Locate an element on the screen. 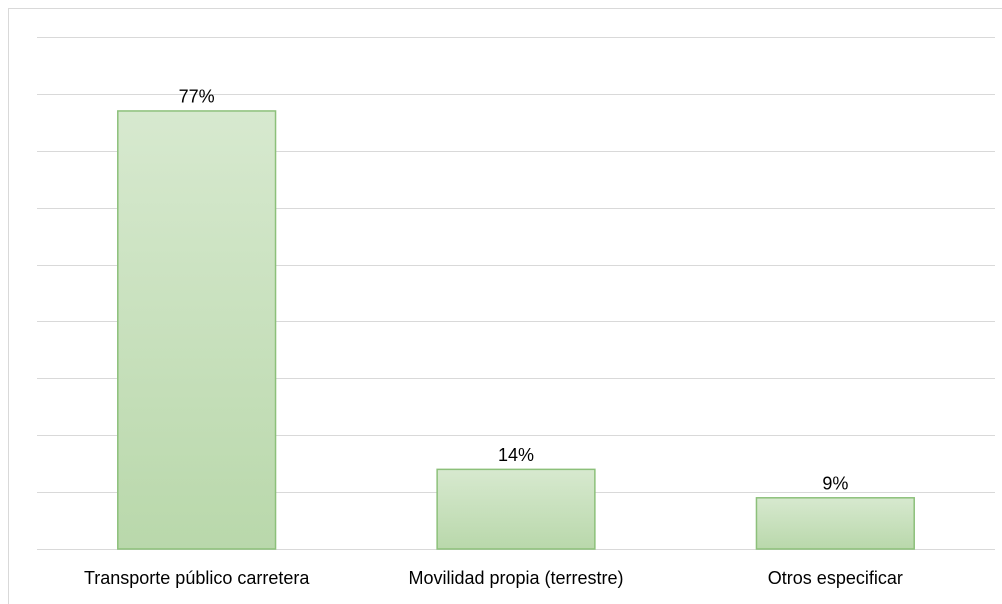 Image resolution: width=1002 pixels, height=604 pixels. data-label: 9% is located at coordinates (835, 484).